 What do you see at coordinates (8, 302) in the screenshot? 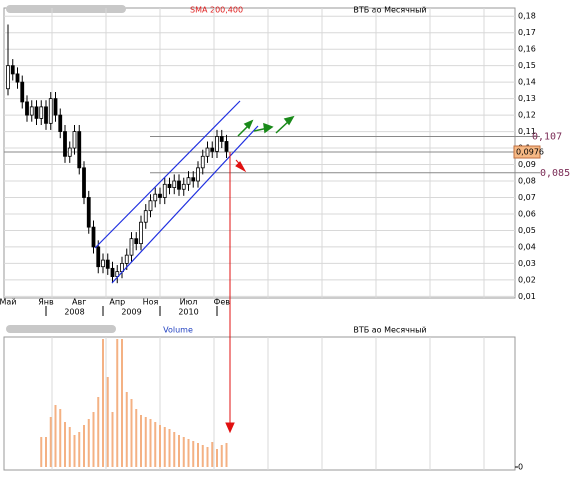
I see `x-tick-label: Май` at bounding box center [8, 302].